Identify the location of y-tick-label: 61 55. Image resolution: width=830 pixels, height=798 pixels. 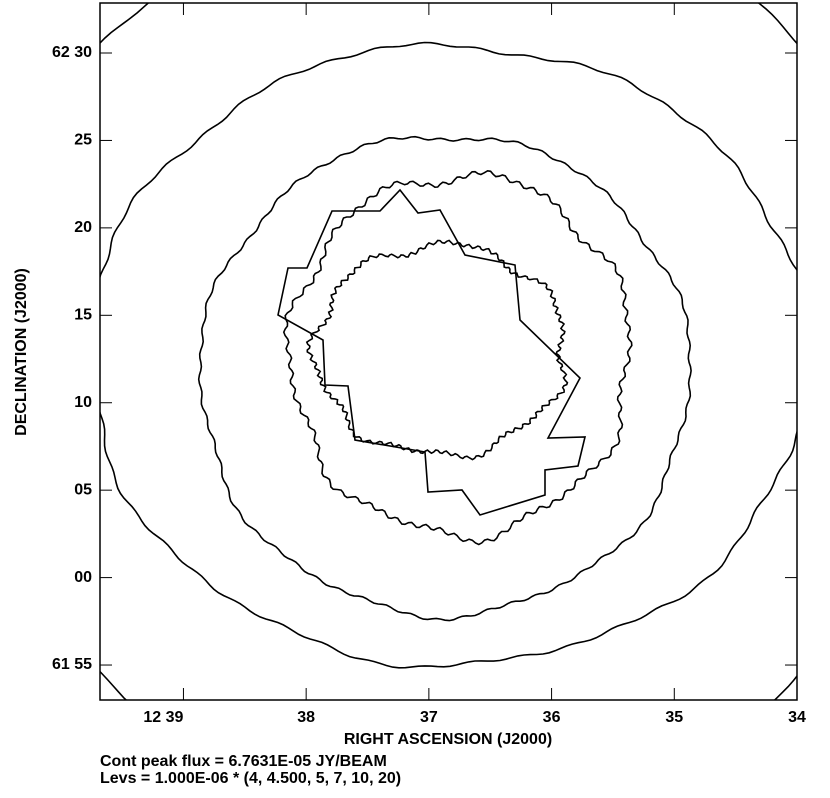
(72, 664).